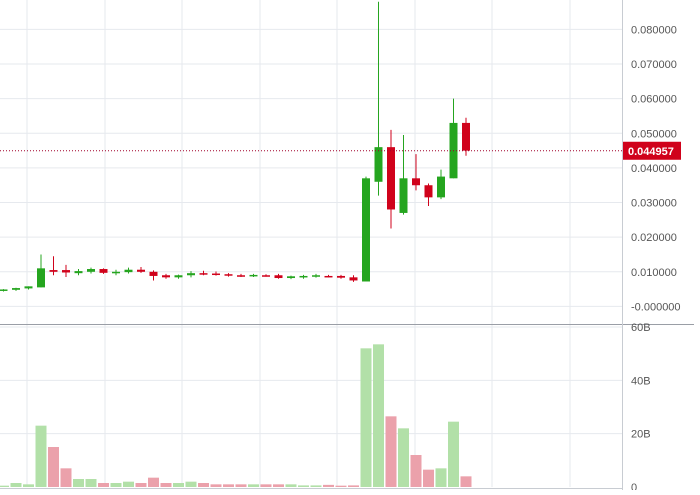 The width and height of the screenshot is (700, 495). What do you see at coordinates (641, 435) in the screenshot?
I see `volume-tick-label: 20B` at bounding box center [641, 435].